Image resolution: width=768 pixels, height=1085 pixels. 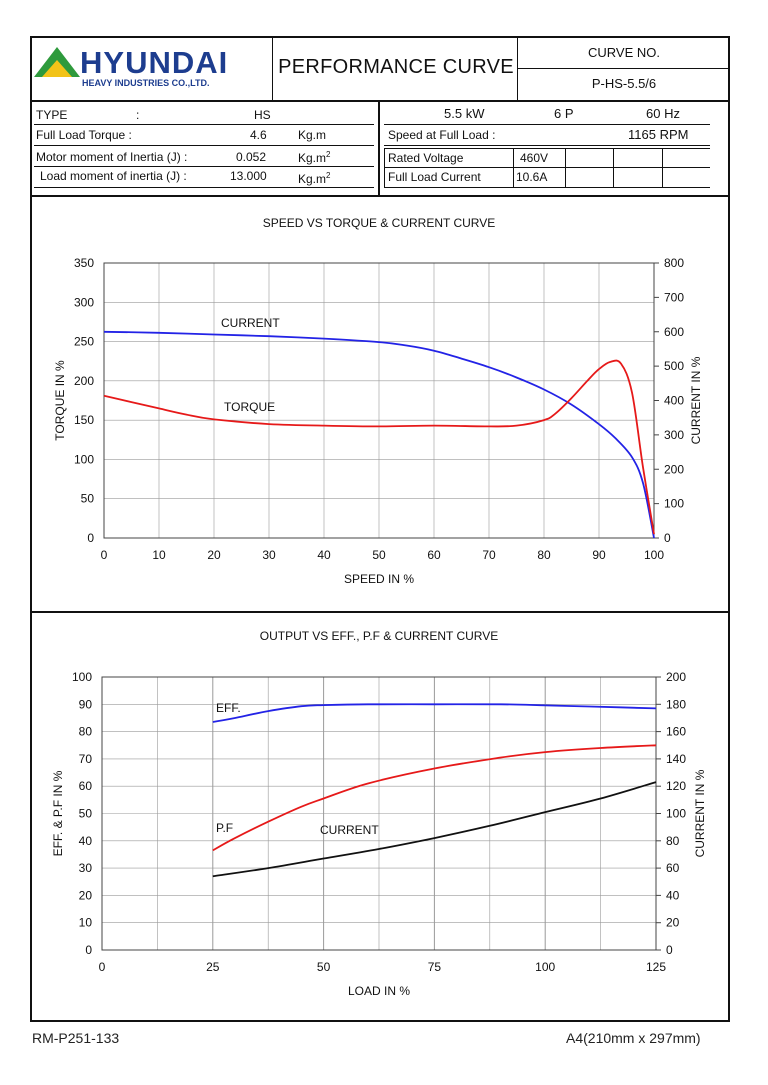 I want to click on y-tick-label: 40, so click(x=86, y=841).